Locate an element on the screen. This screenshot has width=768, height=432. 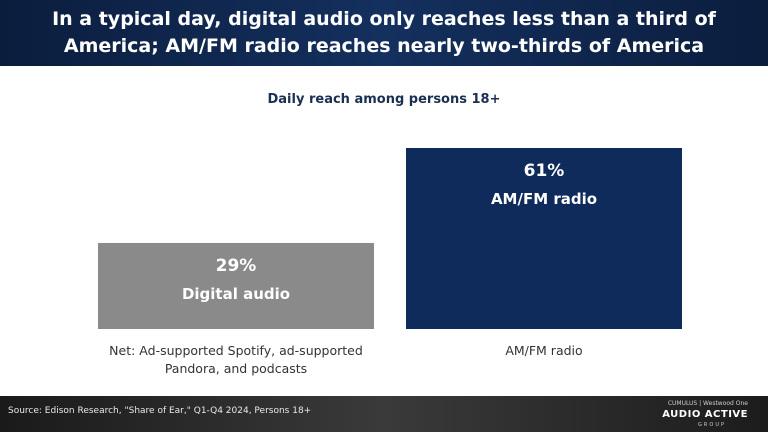
category-label-1-line-1: Net: Ad-supported Spotify, ad-supported is located at coordinates (236, 350).